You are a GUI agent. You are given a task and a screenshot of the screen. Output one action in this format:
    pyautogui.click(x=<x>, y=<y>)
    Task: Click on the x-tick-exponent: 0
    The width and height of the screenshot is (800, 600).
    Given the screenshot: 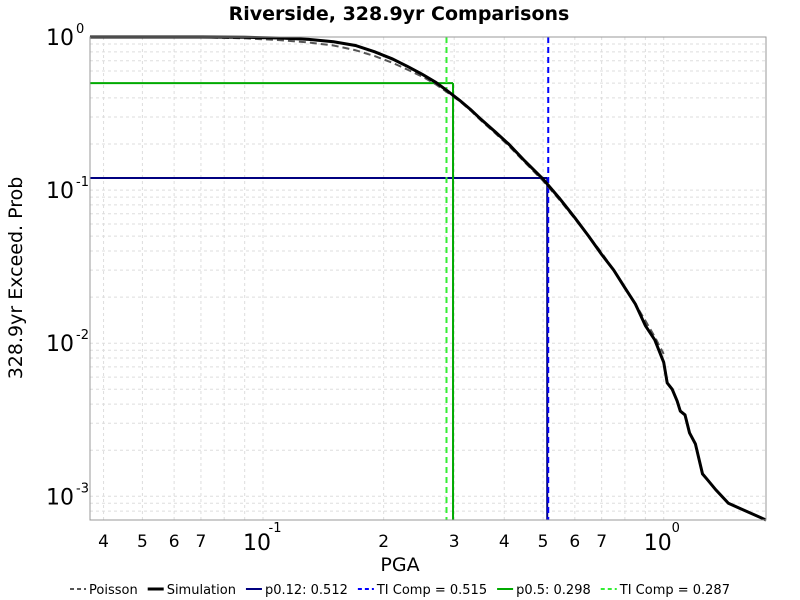 What is the action you would take?
    pyautogui.click(x=676, y=528)
    